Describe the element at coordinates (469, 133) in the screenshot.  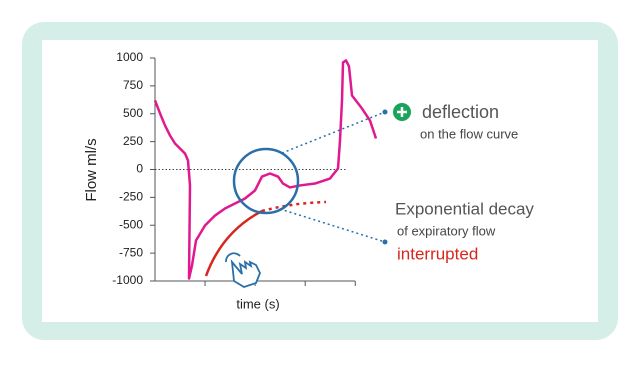
I see `annotation: on the flow curve` at that location.